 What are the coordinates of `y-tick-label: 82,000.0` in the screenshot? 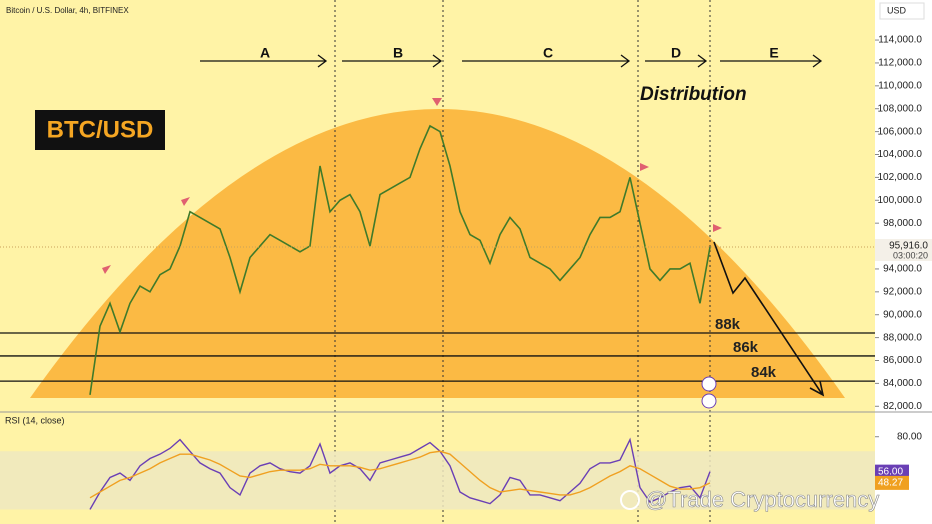 It's located at (902, 406).